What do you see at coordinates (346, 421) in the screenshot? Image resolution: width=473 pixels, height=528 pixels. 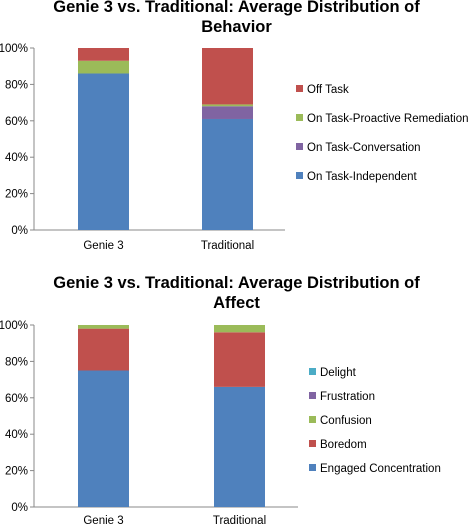 I see `affect-legend-label: Confusion` at bounding box center [346, 421].